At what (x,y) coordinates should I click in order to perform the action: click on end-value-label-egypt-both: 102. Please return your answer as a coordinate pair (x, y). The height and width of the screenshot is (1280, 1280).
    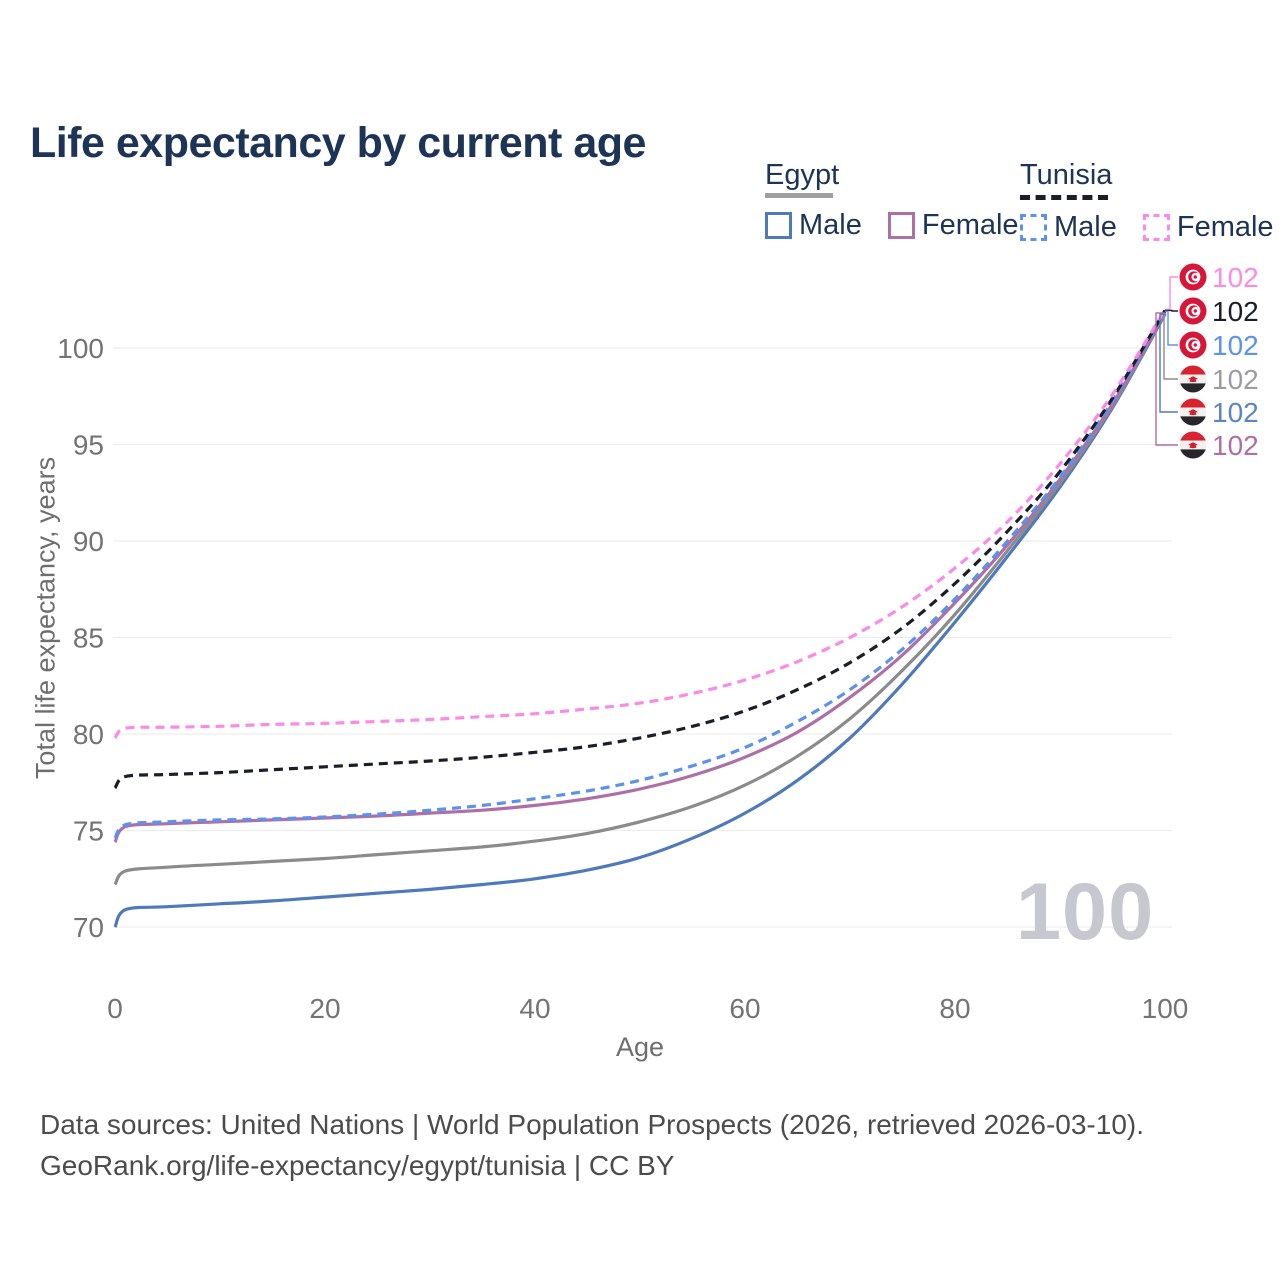
    Looking at the image, I should click on (1235, 379).